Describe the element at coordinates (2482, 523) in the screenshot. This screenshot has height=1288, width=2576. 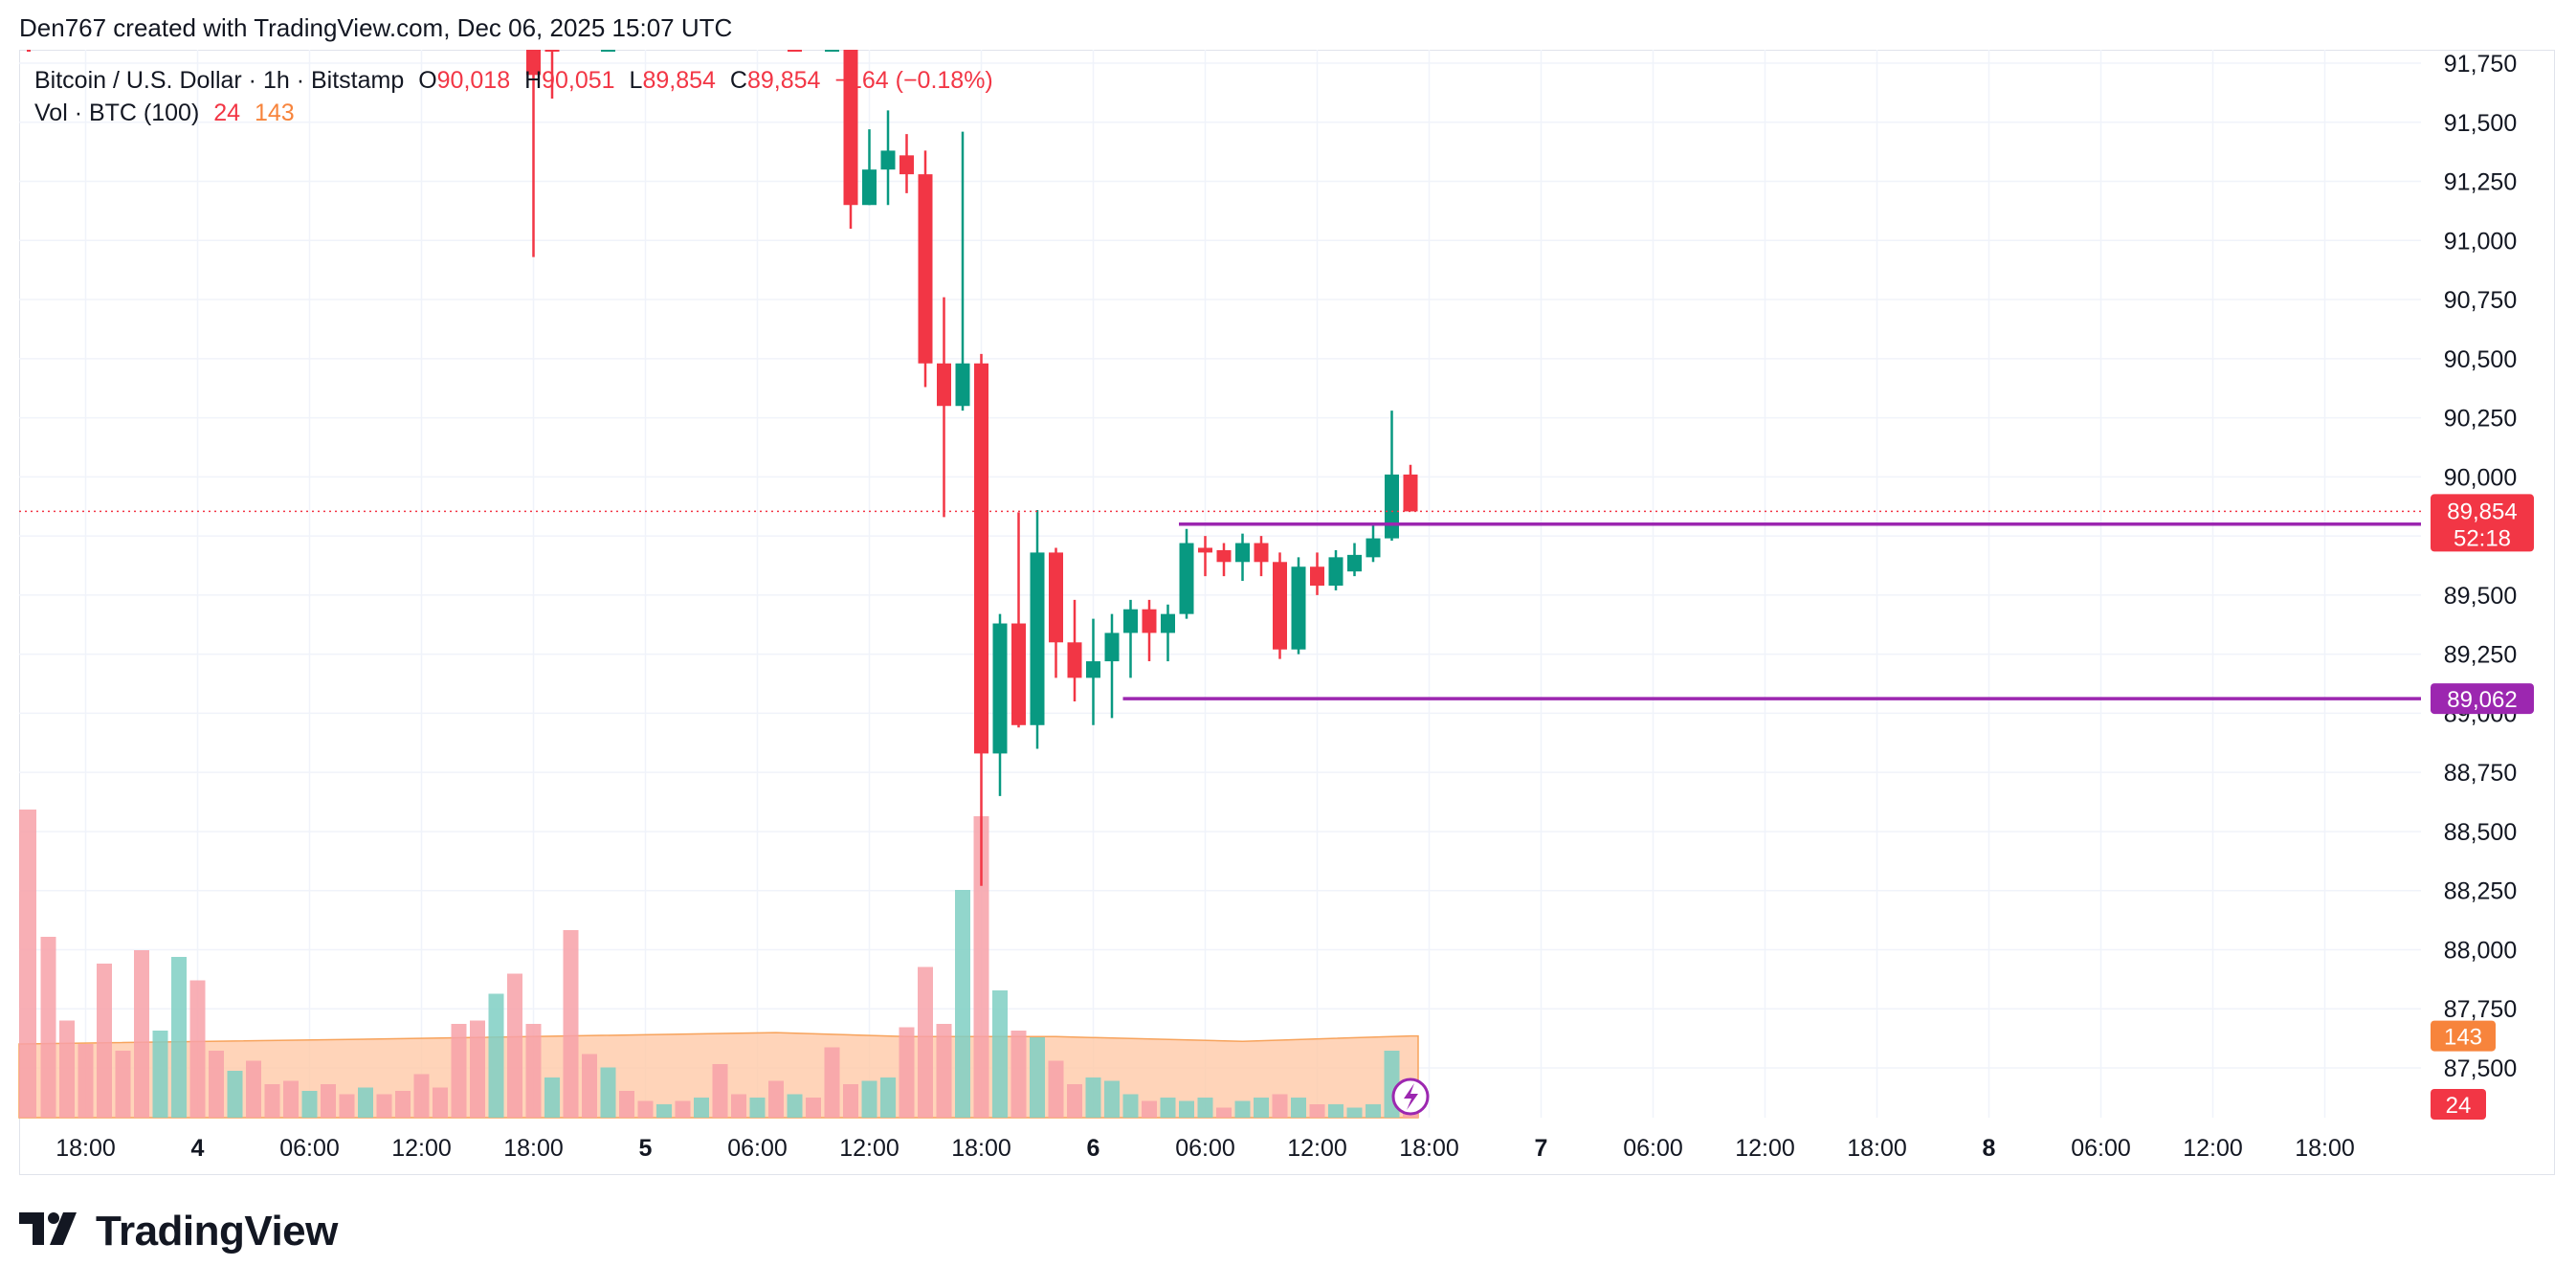
I see `last-price-badge` at that location.